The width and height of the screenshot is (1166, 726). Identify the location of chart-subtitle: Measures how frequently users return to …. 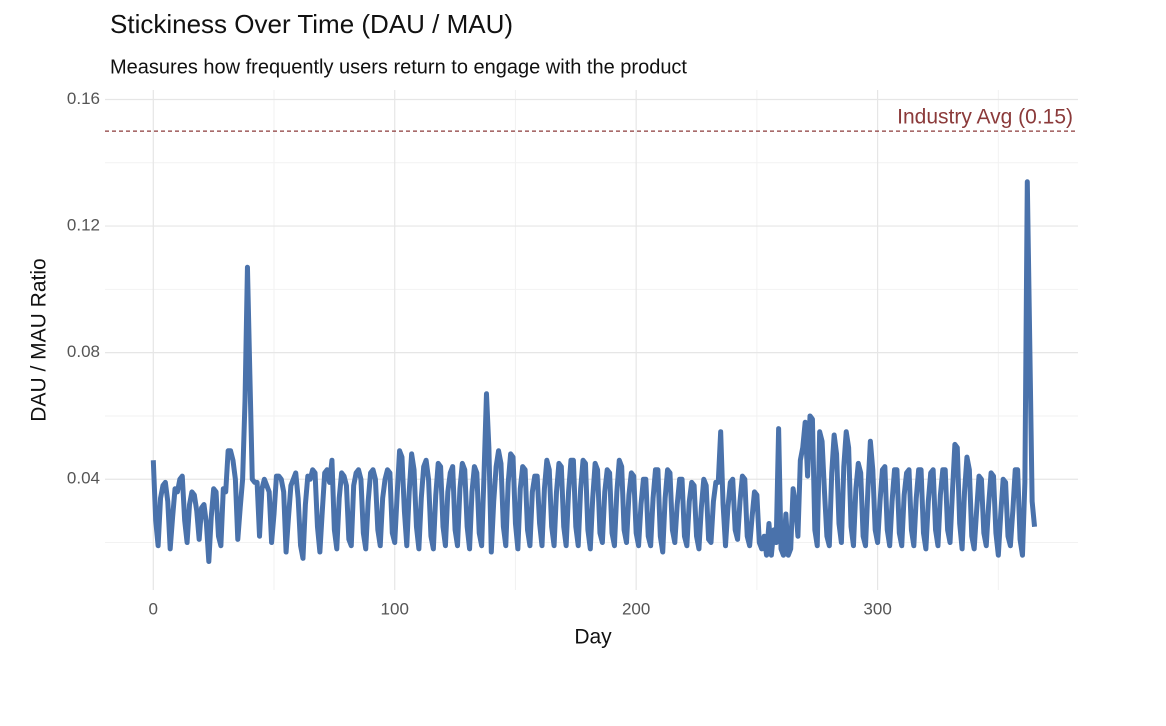
(398, 67).